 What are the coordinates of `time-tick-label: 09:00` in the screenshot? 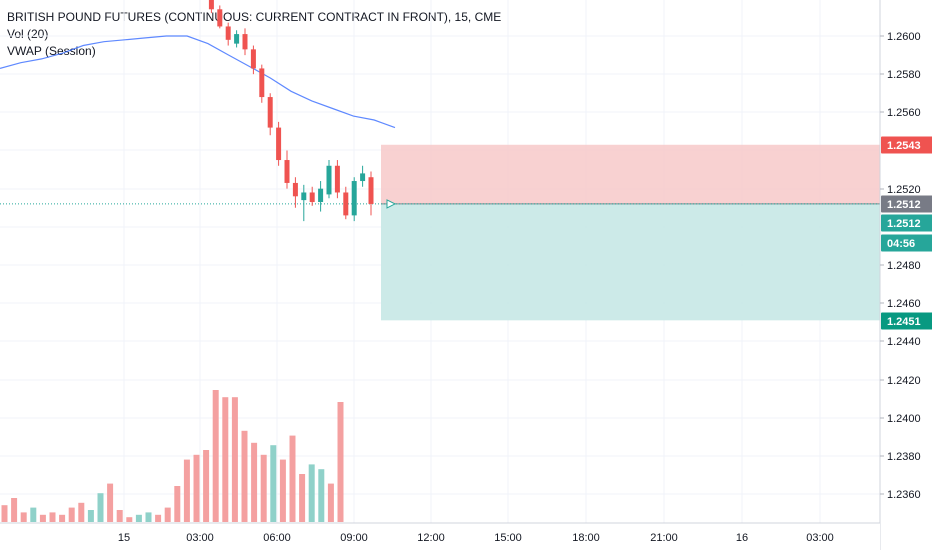 It's located at (354, 538).